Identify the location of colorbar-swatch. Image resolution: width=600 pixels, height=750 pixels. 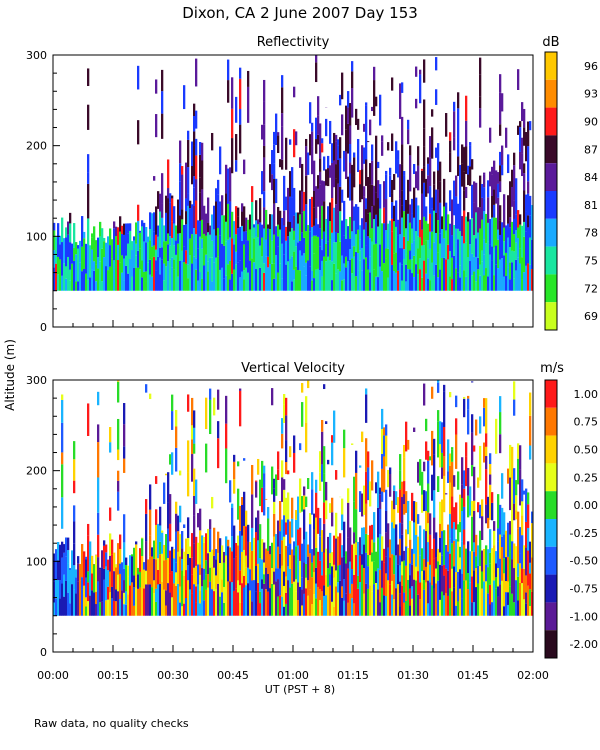
(551, 533).